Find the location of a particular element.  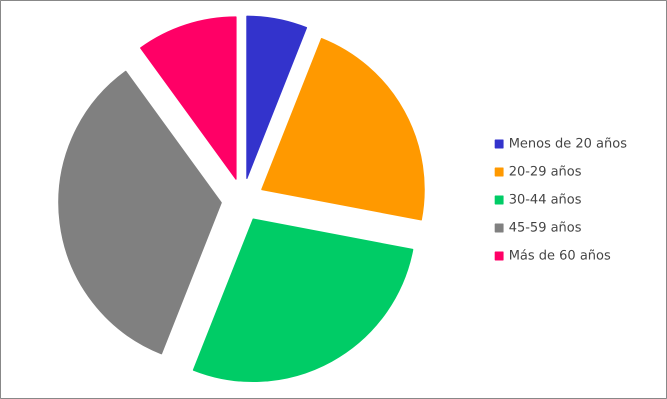

legend-label: 45-59 años is located at coordinates (545, 227).